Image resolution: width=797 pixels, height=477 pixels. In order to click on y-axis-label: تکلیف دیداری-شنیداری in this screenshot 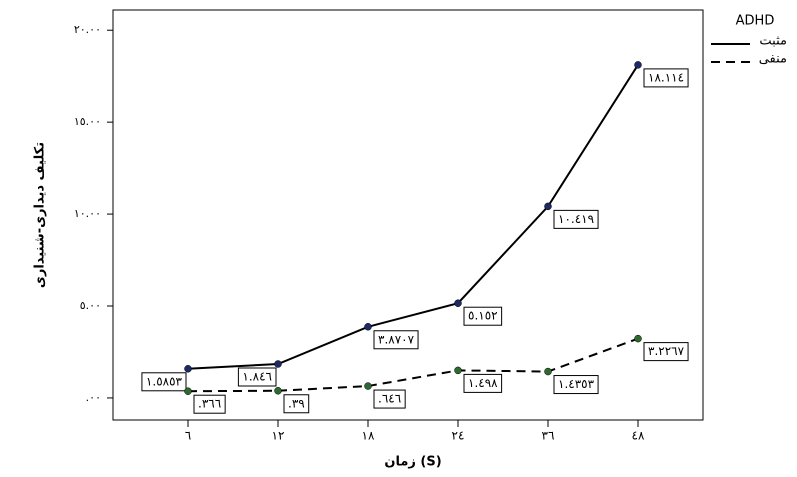, I will do `click(40, 215)`.